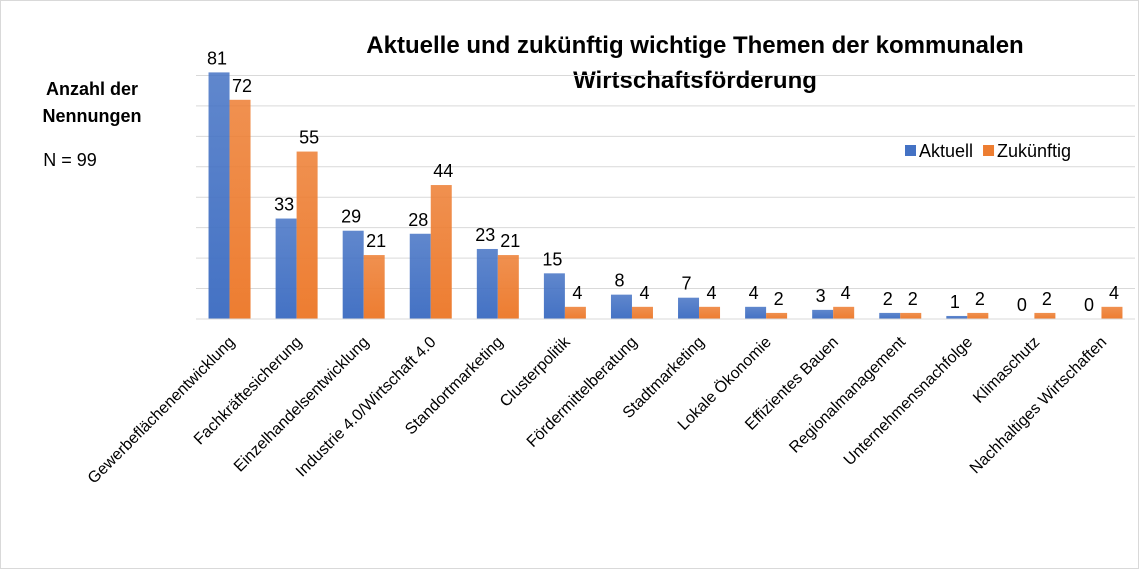  I want to click on data-label: 23, so click(485, 235).